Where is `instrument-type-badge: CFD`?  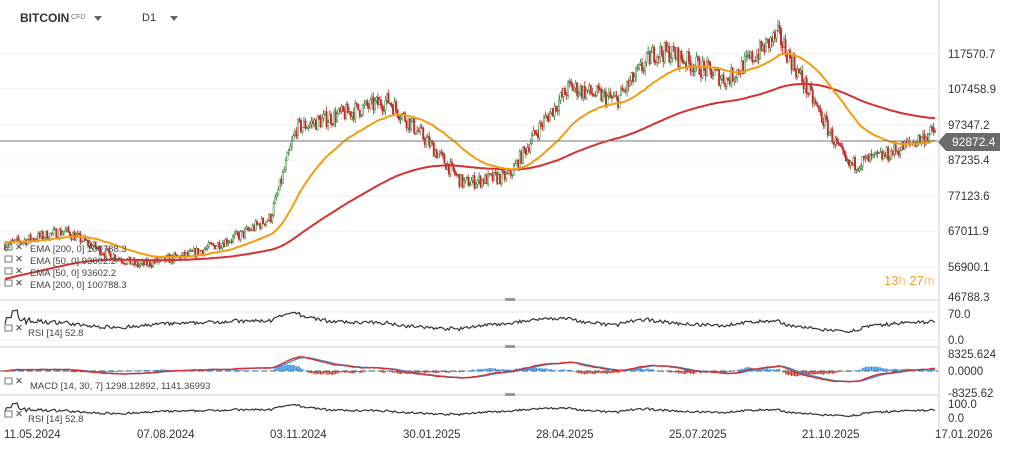
instrument-type-badge: CFD is located at coordinates (78, 17).